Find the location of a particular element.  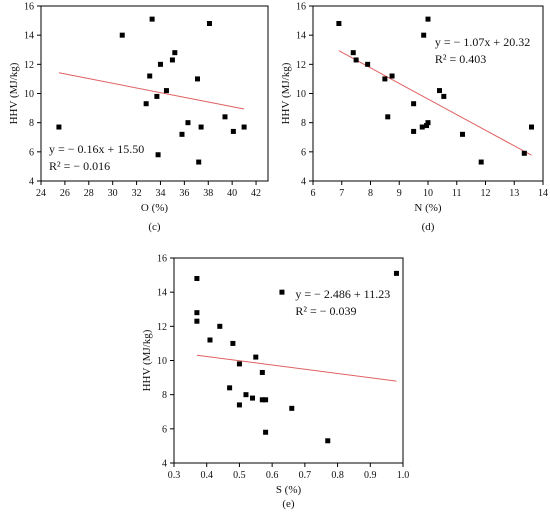

r-squared: R² = − 0.039 is located at coordinates (325, 311).